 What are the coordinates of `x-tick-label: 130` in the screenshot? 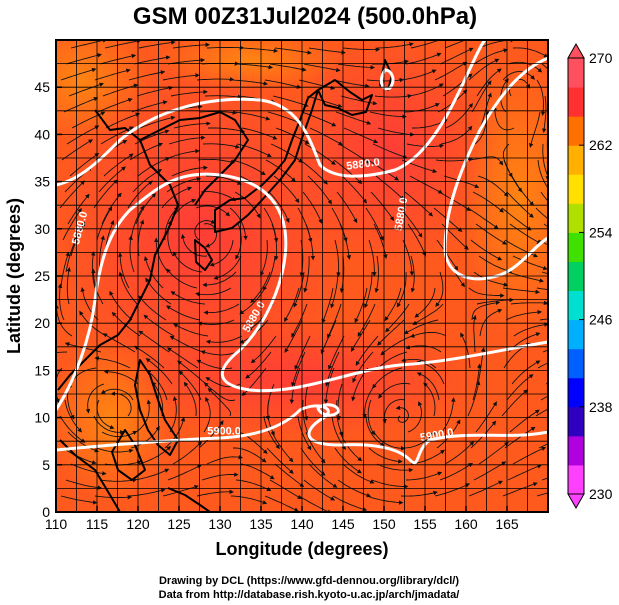 It's located at (220, 524).